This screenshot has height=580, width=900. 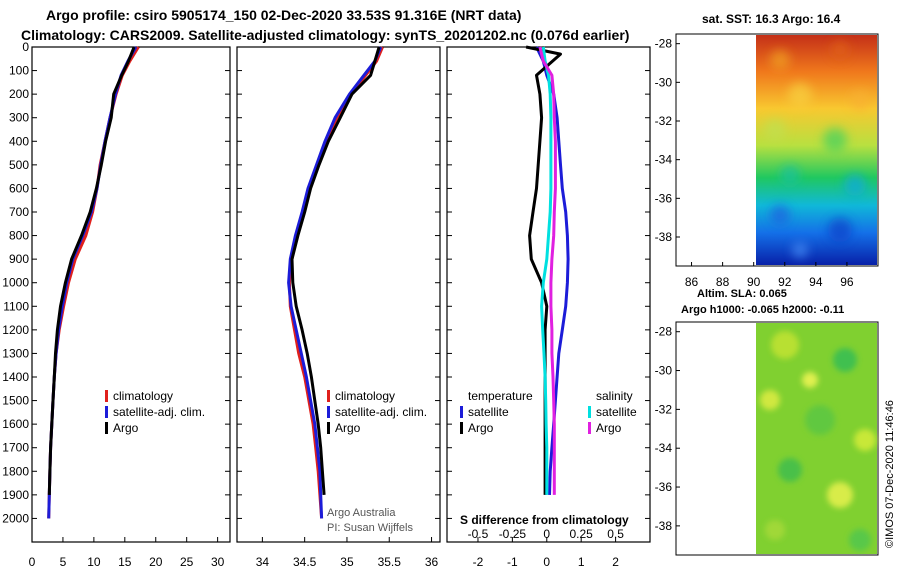 What do you see at coordinates (370, 528) in the screenshot?
I see `annotation-pi: PI: Susan Wijffels` at bounding box center [370, 528].